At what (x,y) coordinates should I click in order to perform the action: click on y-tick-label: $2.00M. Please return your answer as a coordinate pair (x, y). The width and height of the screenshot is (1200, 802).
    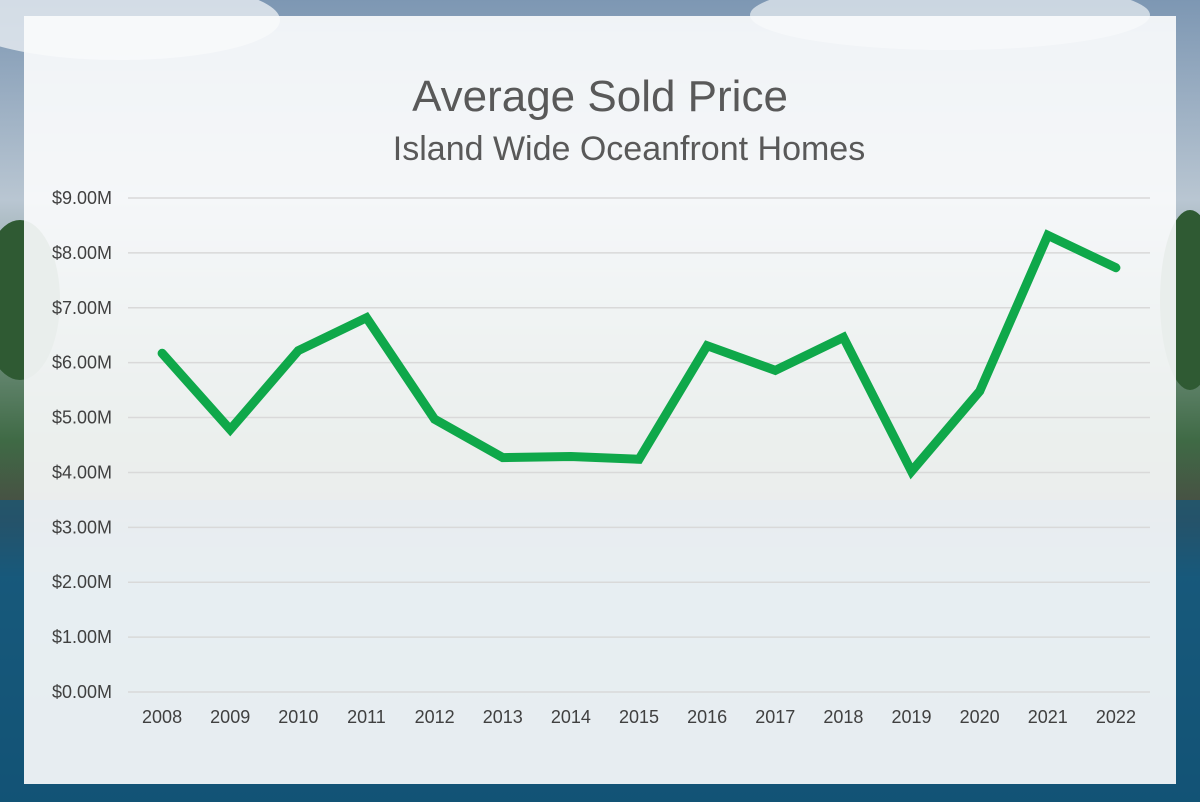
    Looking at the image, I should click on (82, 582).